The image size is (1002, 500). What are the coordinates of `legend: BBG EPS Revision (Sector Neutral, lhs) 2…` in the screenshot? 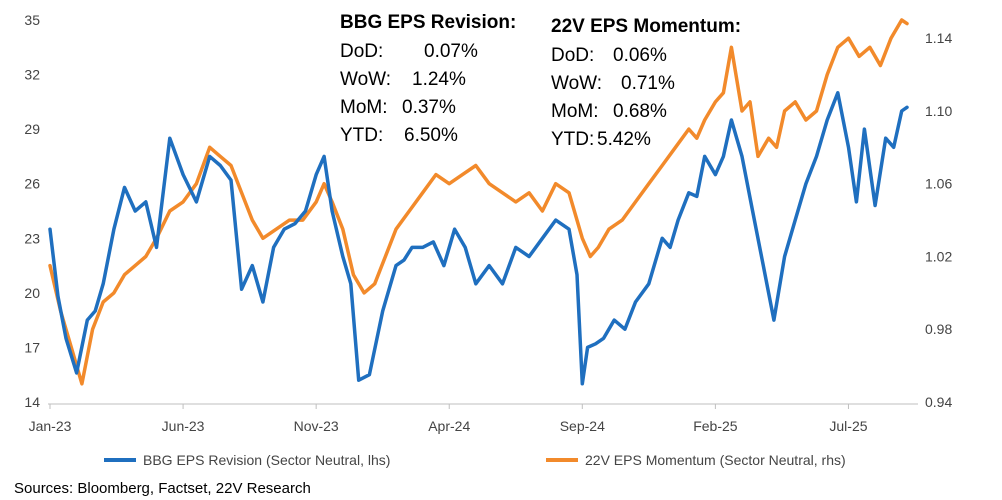 It's located at (475, 460).